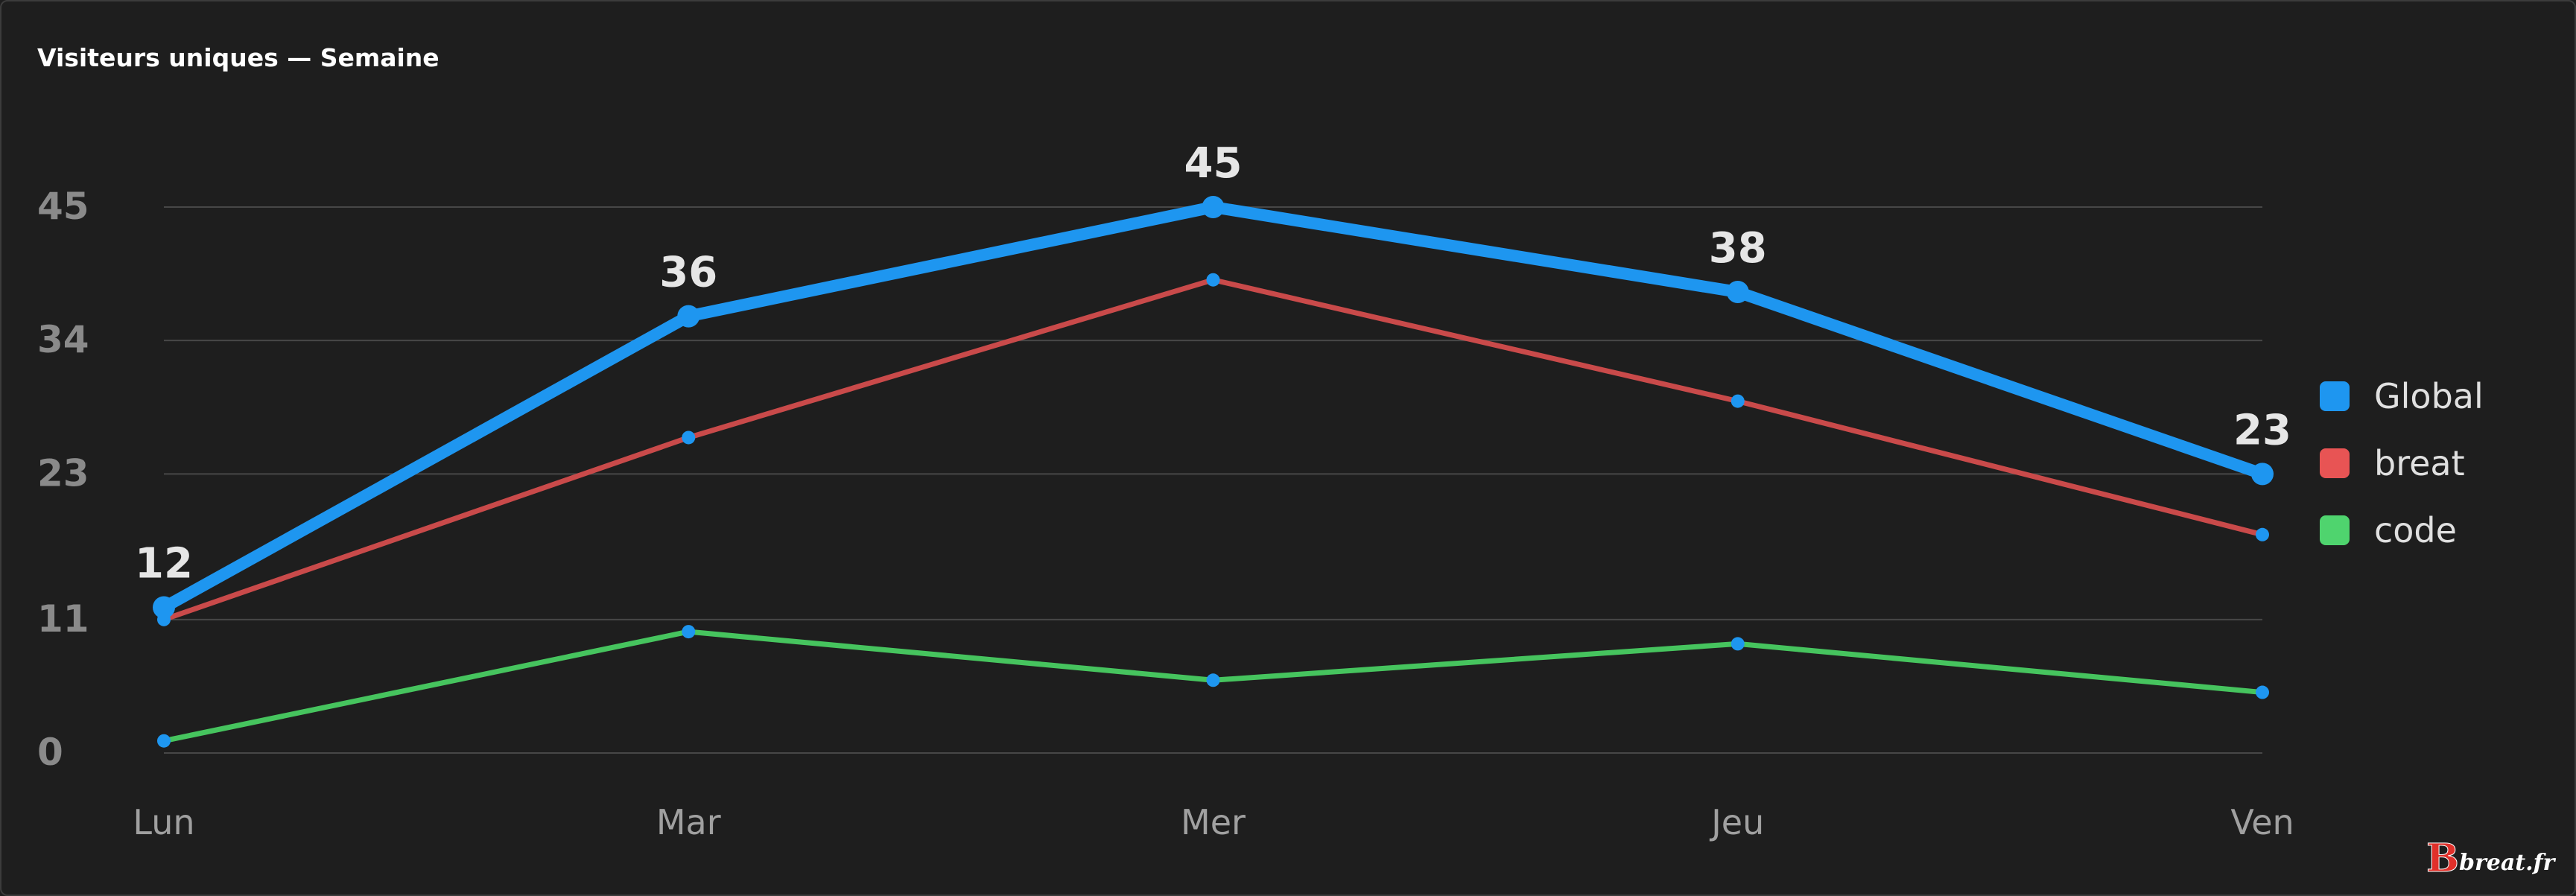  I want to click on x-tick-label: Jeu, so click(1736, 822).